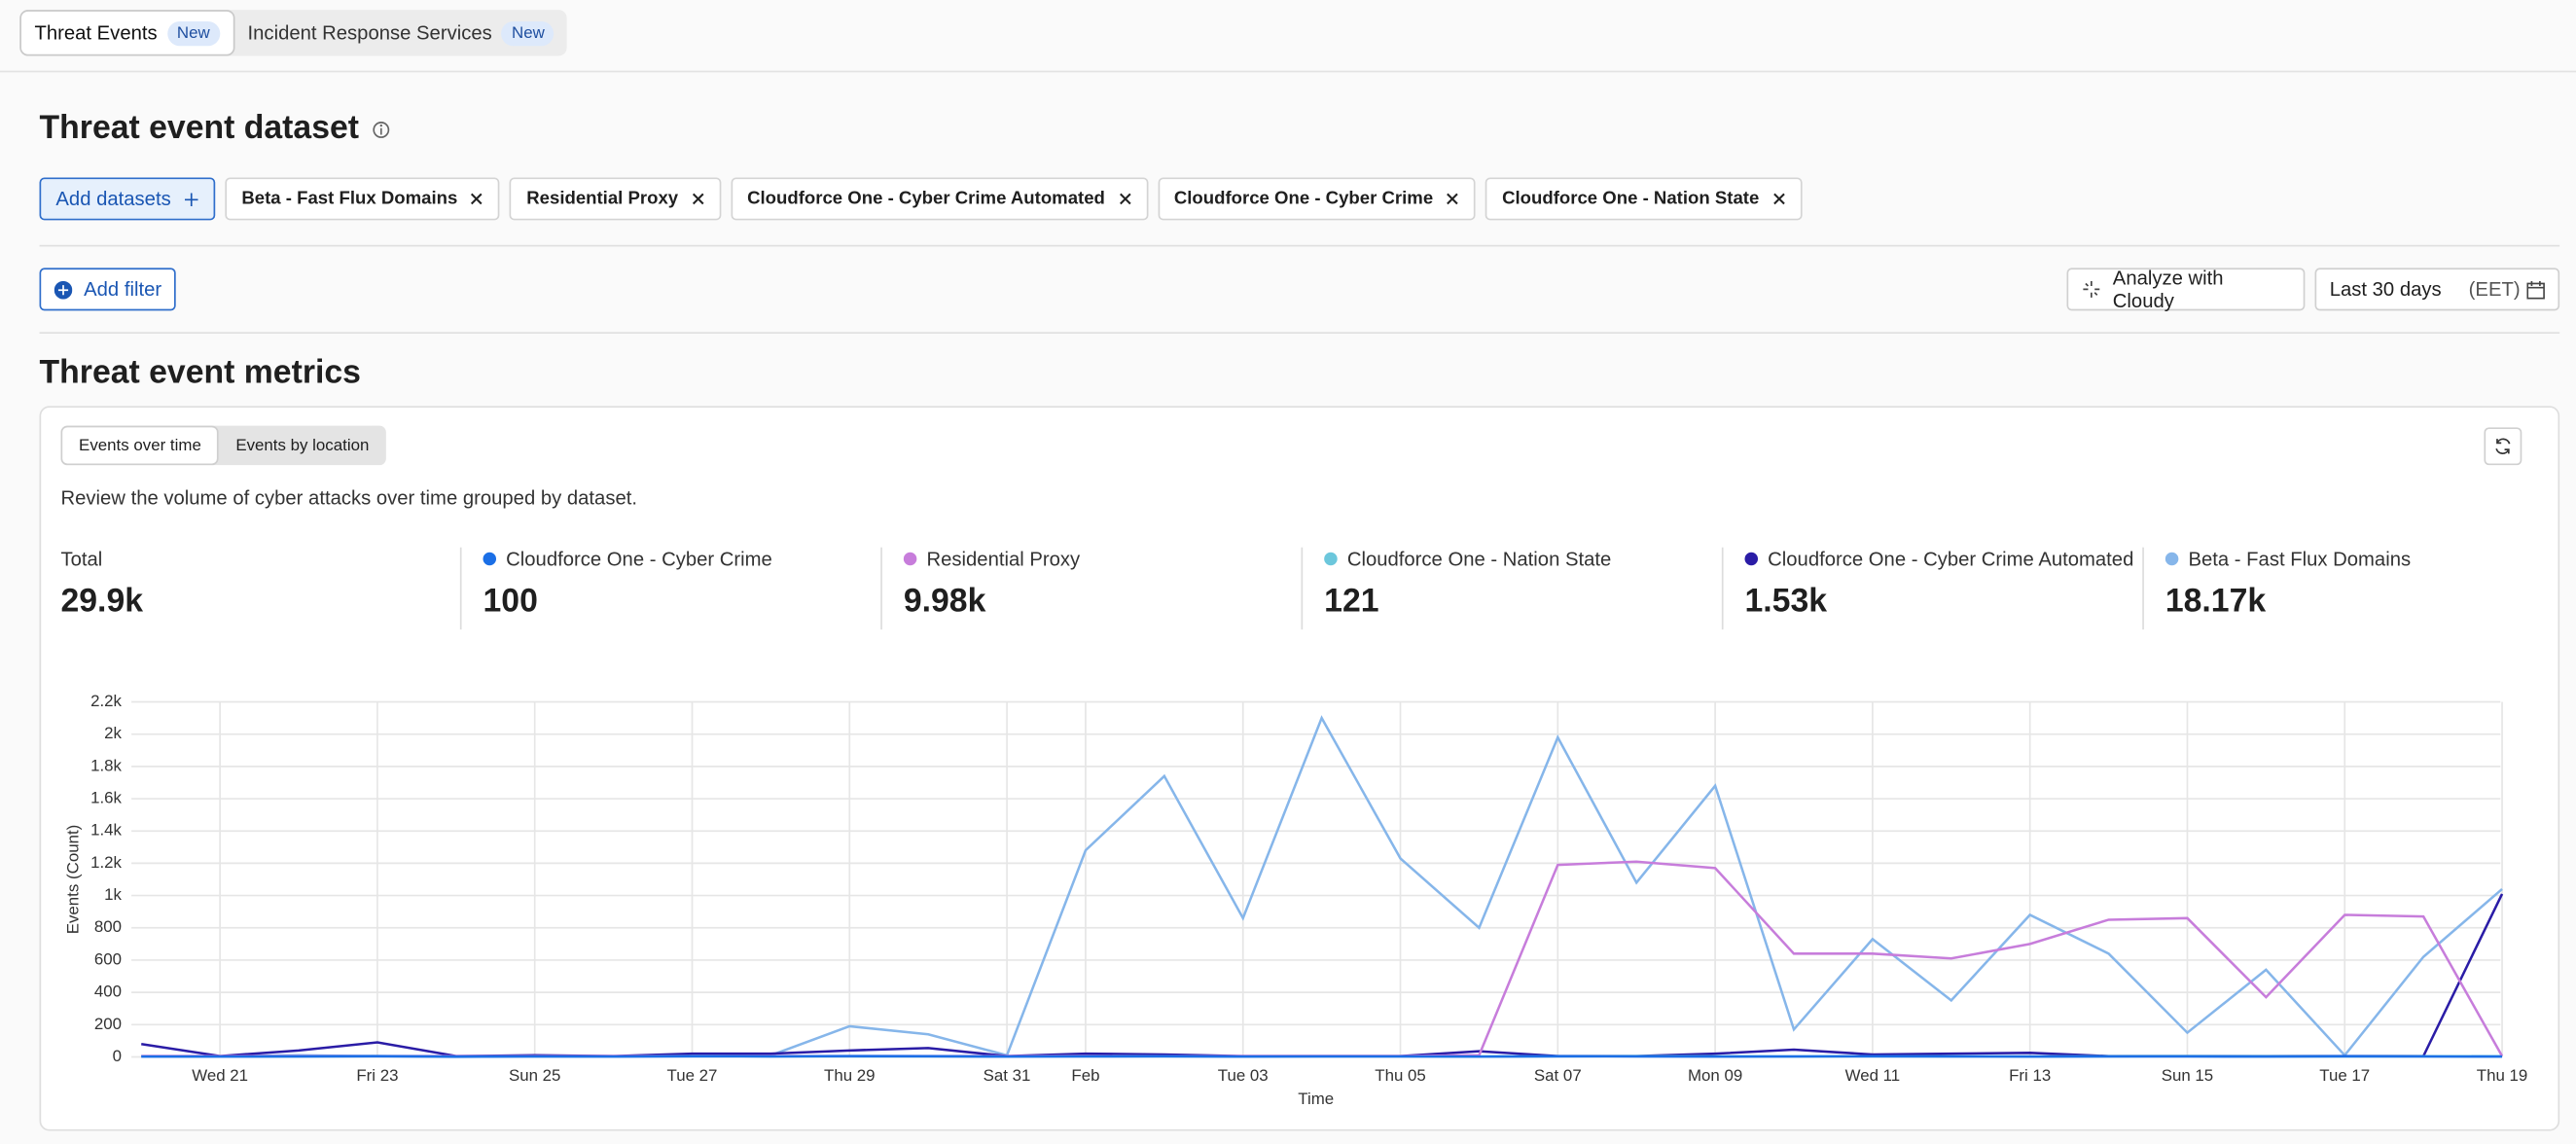 The height and width of the screenshot is (1144, 2576). Describe the element at coordinates (106, 765) in the screenshot. I see `y-tick-label: 1.8k` at that location.